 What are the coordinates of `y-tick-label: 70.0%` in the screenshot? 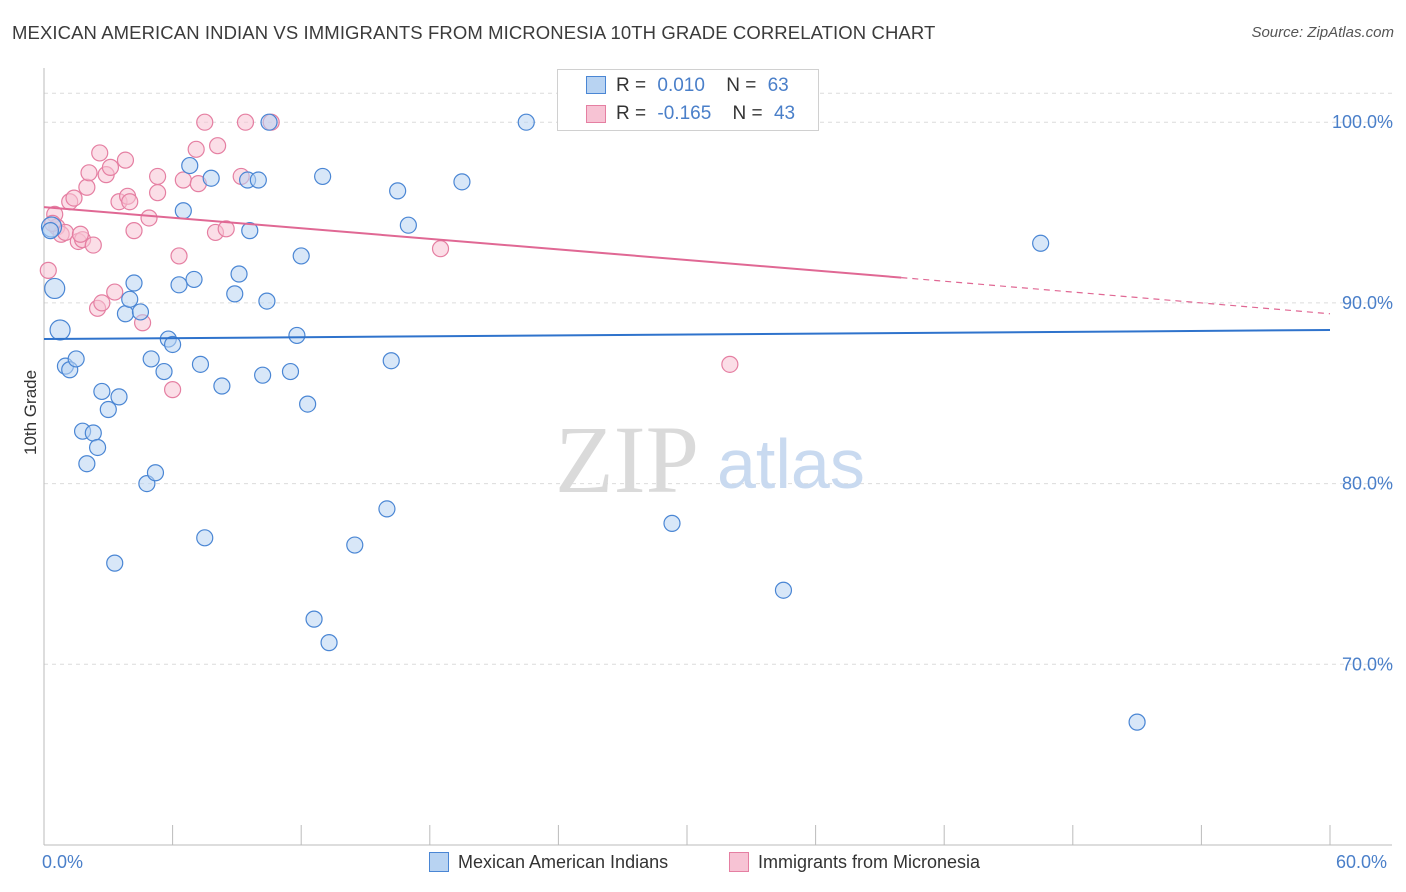 It's located at (1367, 664).